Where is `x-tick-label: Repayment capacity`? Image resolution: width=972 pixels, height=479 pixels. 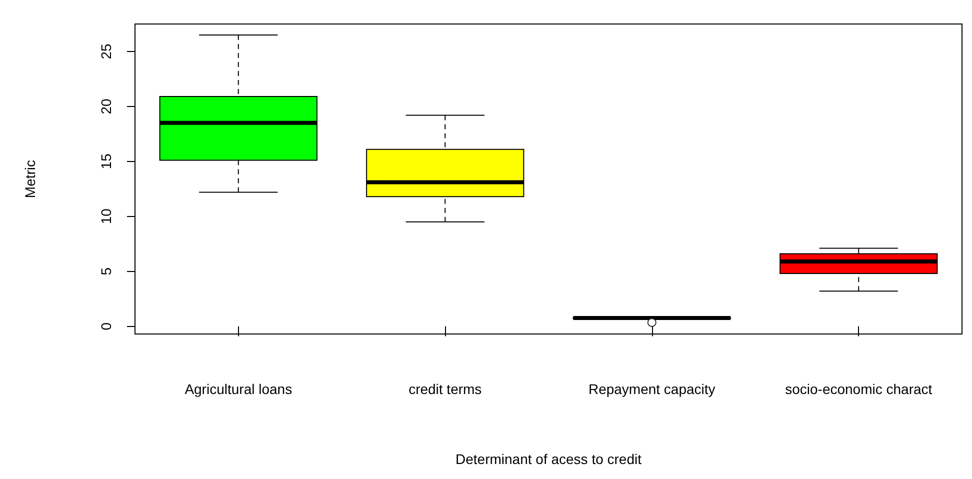 x-tick-label: Repayment capacity is located at coordinates (652, 389).